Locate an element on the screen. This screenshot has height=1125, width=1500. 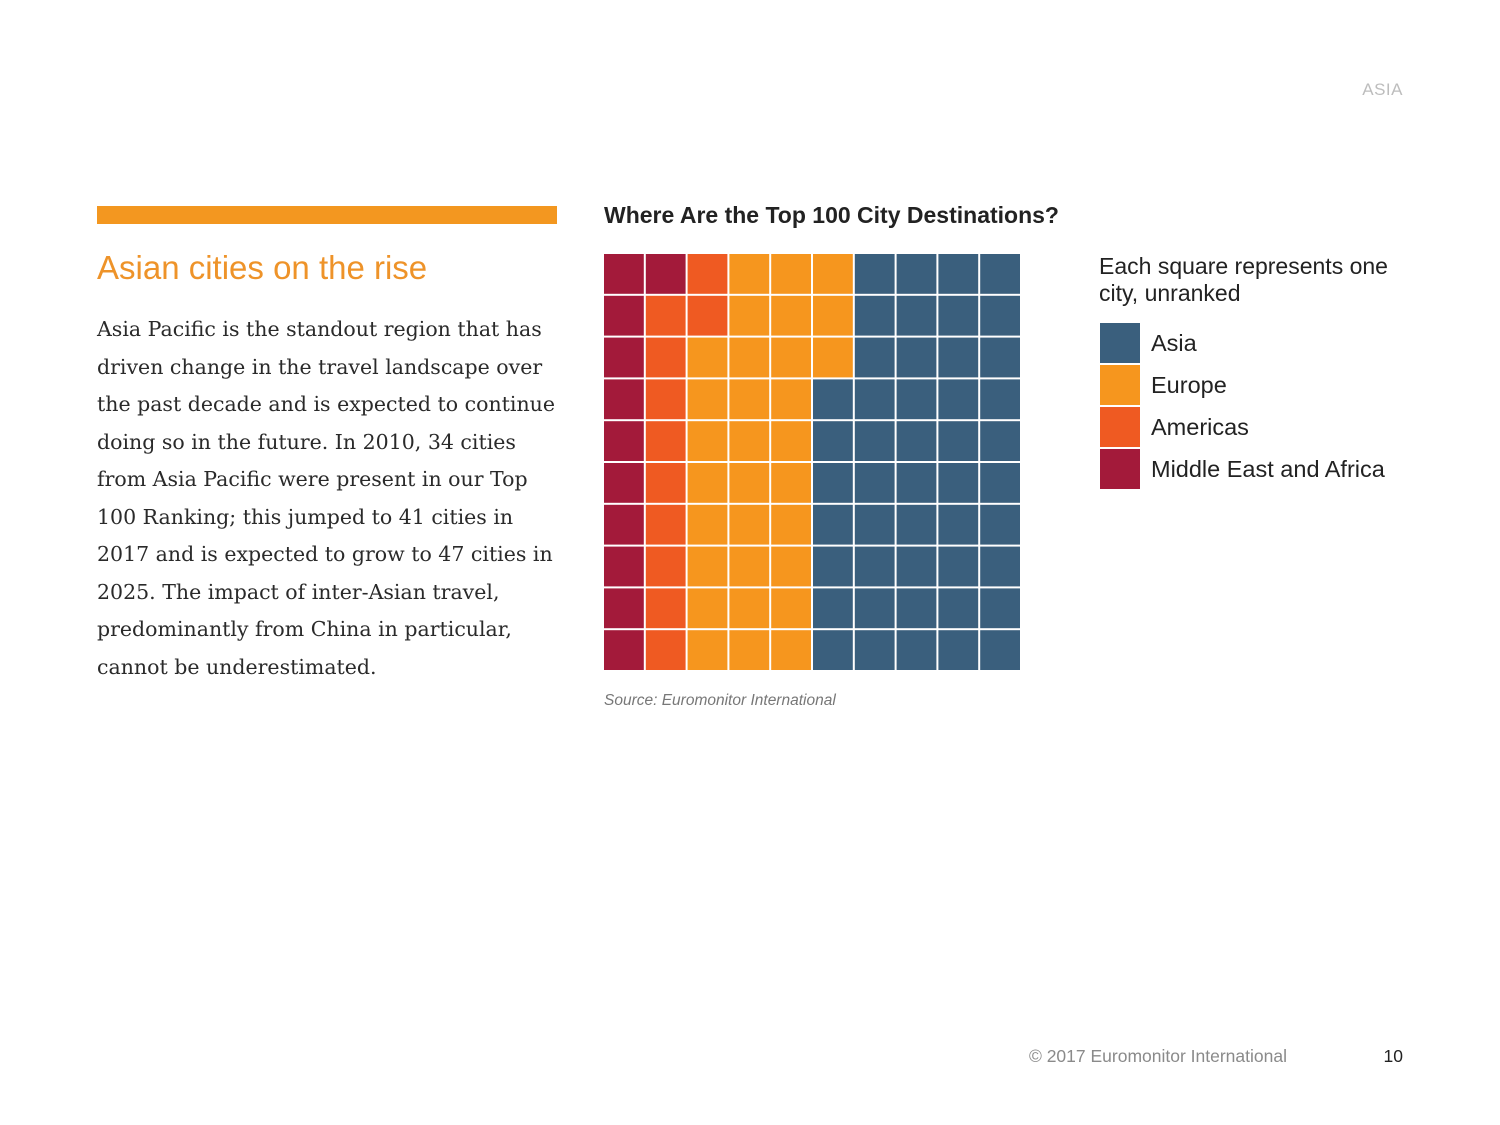
legend-label: Asia is located at coordinates (1174, 342).